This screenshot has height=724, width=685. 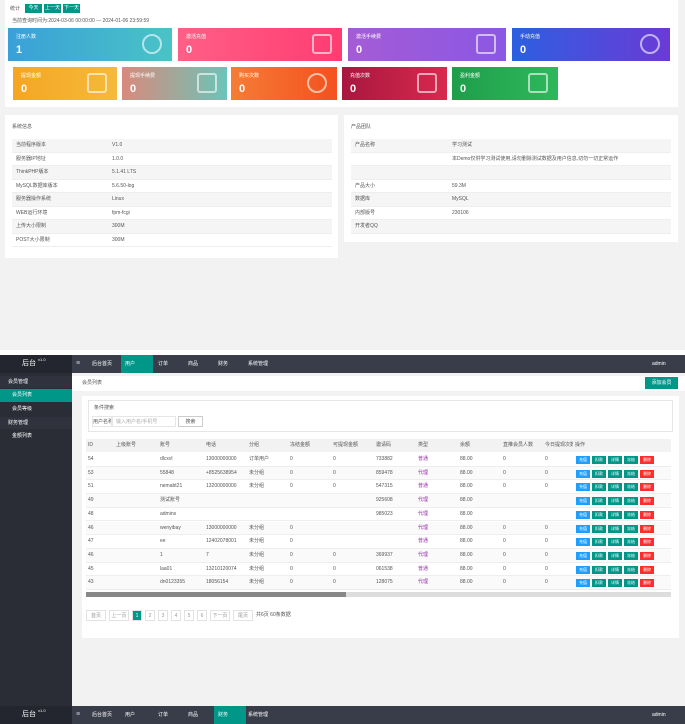 I want to click on logo-area, so click(x=36, y=715).